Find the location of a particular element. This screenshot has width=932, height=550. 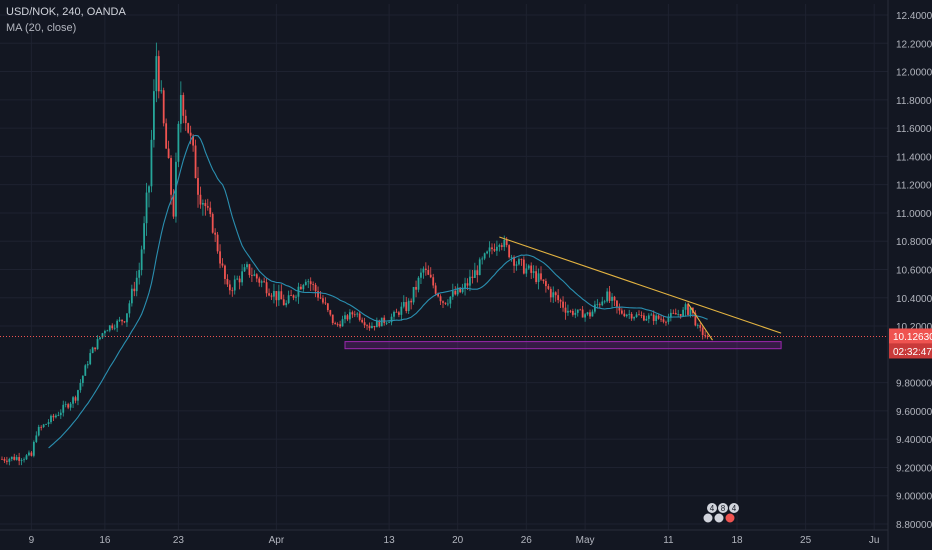

x-tick-label: 20 is located at coordinates (458, 540).